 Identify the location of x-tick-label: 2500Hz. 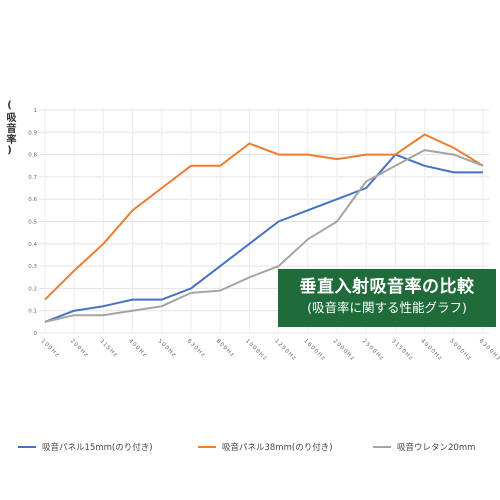
(373, 350).